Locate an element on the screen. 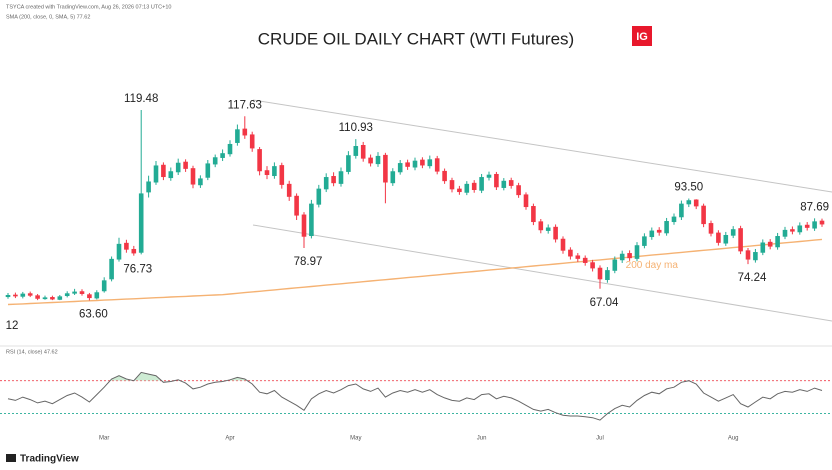  low-label: 76.73 is located at coordinates (137, 270).